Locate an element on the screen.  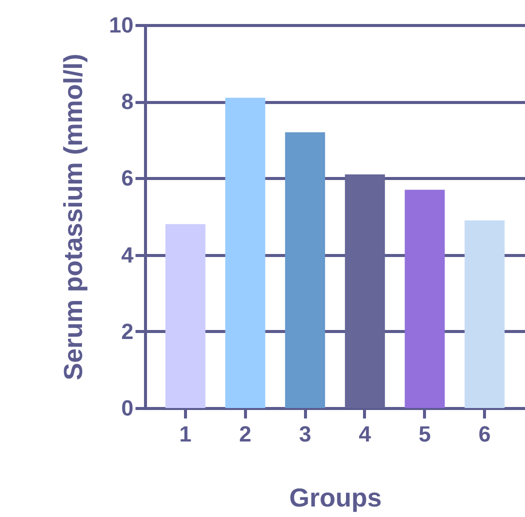
y-axis-title: Serum potassium (mmol/l) is located at coordinates (73, 217).